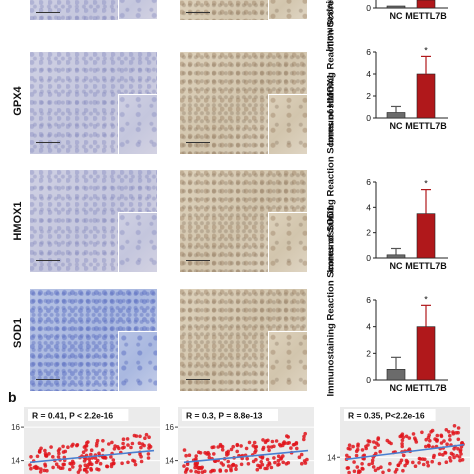  Describe the element at coordinates (138, 9) in the screenshot. I see `inset-texture` at that location.